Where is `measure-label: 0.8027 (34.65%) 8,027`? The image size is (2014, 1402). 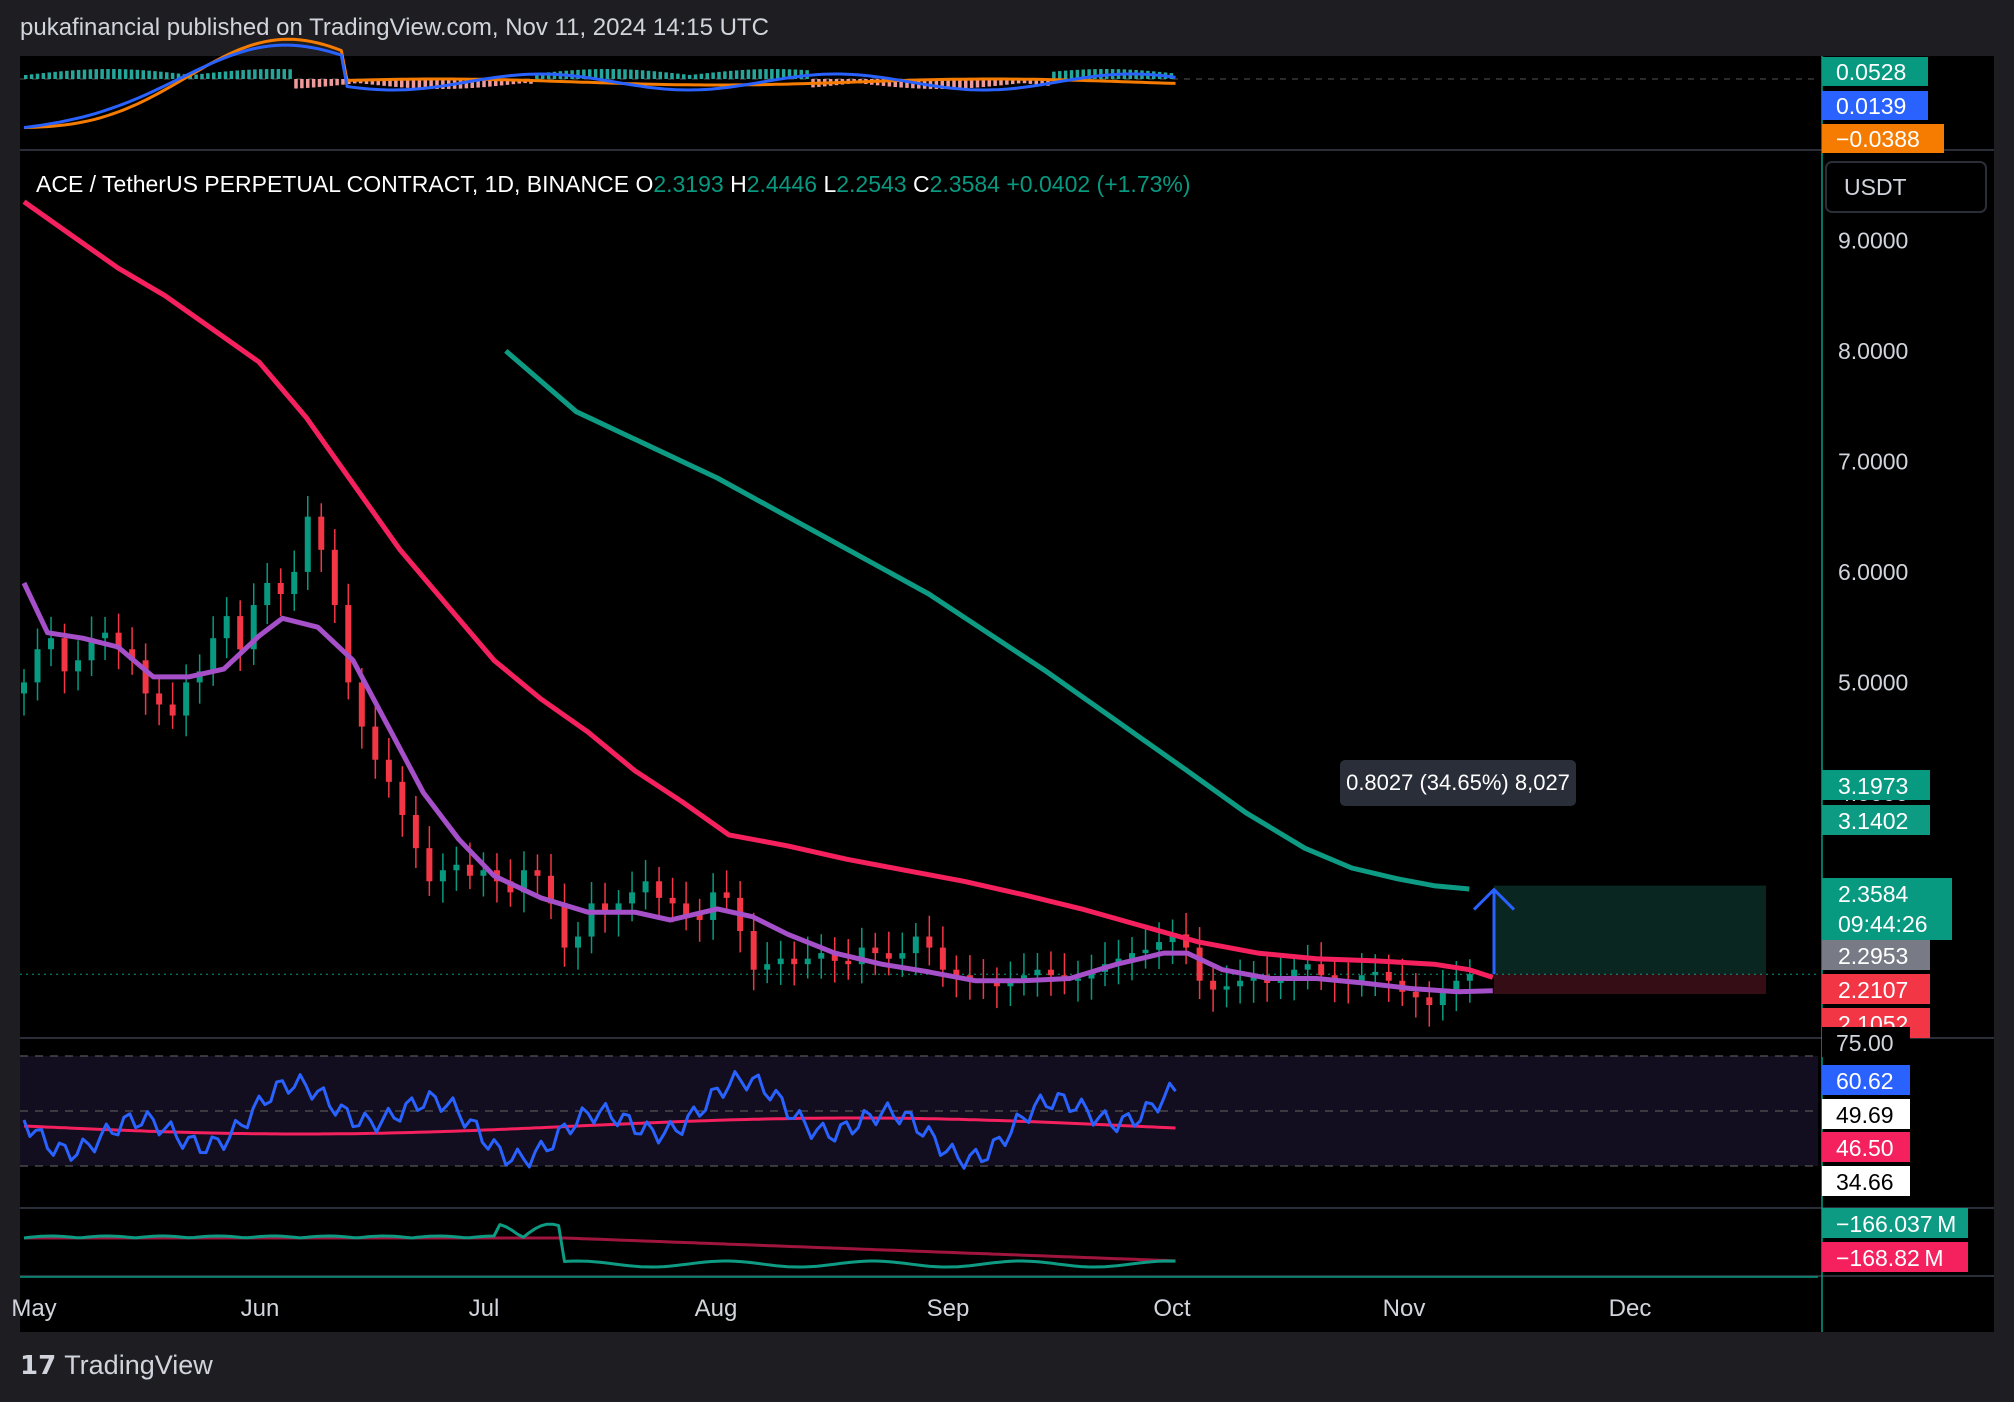 measure-label: 0.8027 (34.65%) 8,027 is located at coordinates (1458, 782).